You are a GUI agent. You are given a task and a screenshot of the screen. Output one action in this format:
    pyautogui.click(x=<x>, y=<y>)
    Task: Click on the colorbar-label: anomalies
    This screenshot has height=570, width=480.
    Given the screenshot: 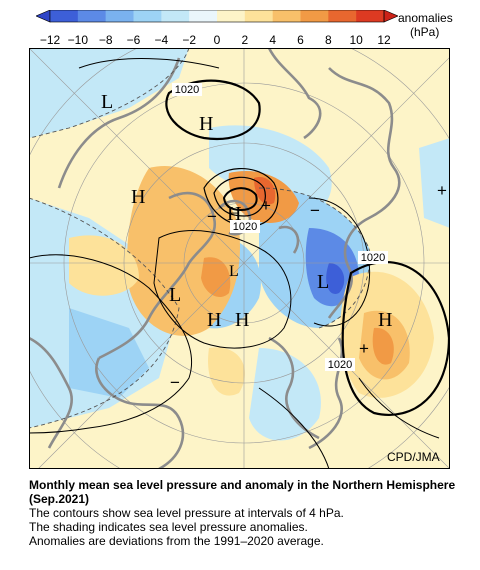 What is the action you would take?
    pyautogui.click(x=425, y=18)
    